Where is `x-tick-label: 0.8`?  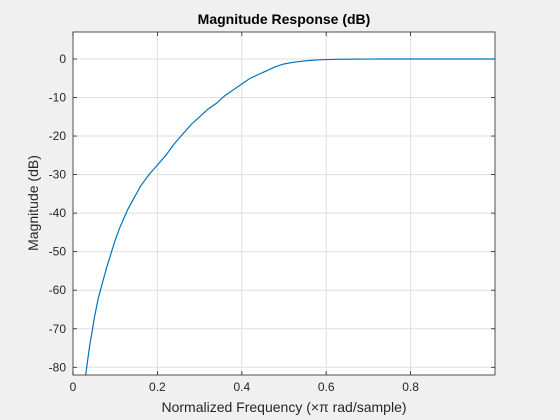 x-tick-label: 0.8 is located at coordinates (410, 387).